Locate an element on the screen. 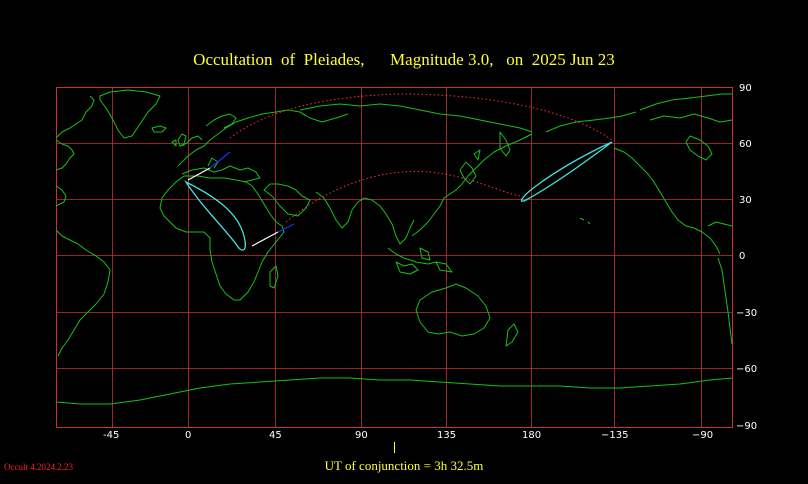 The width and height of the screenshot is (808, 484). coast-antarctica is located at coordinates (394, 391).